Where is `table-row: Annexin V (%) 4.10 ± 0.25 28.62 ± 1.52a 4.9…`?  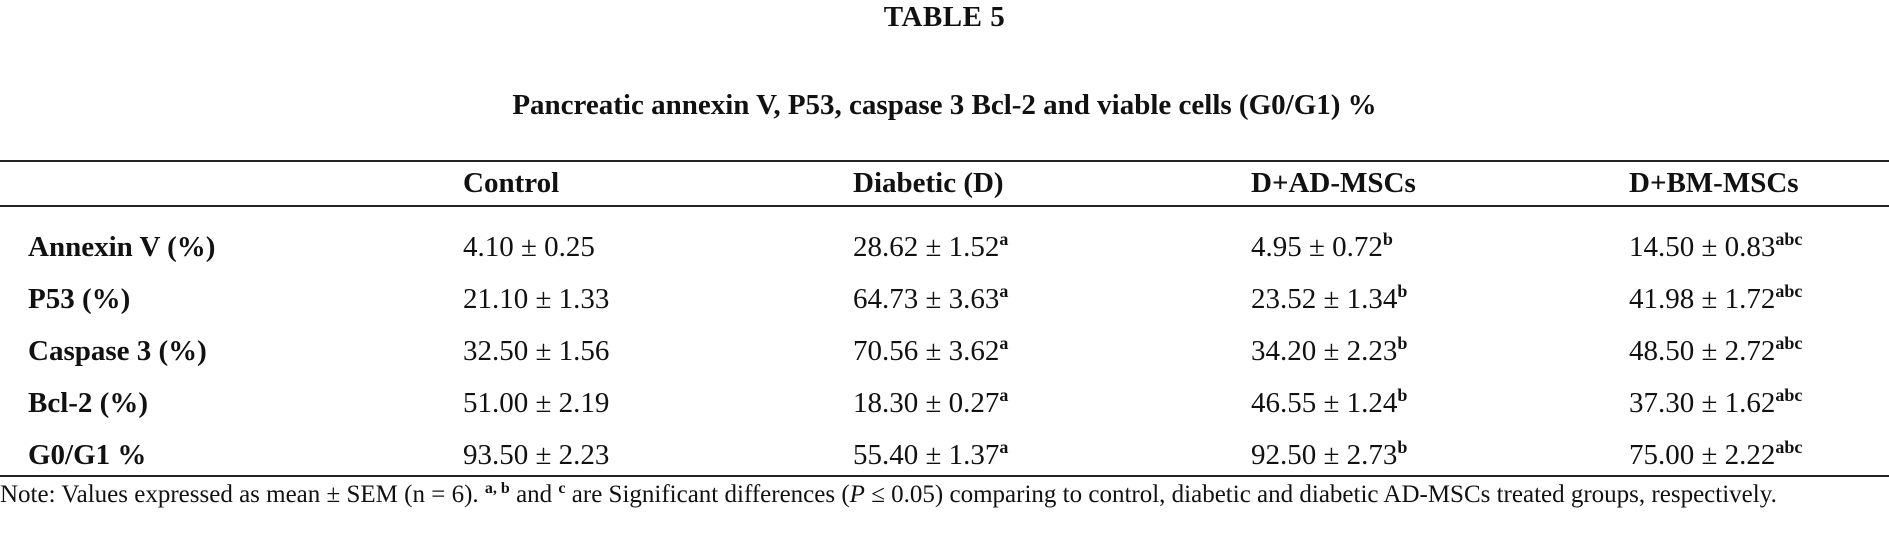 table-row: Annexin V (%) 4.10 ± 0.25 28.62 ± 1.52a 4.9… is located at coordinates (944, 239).